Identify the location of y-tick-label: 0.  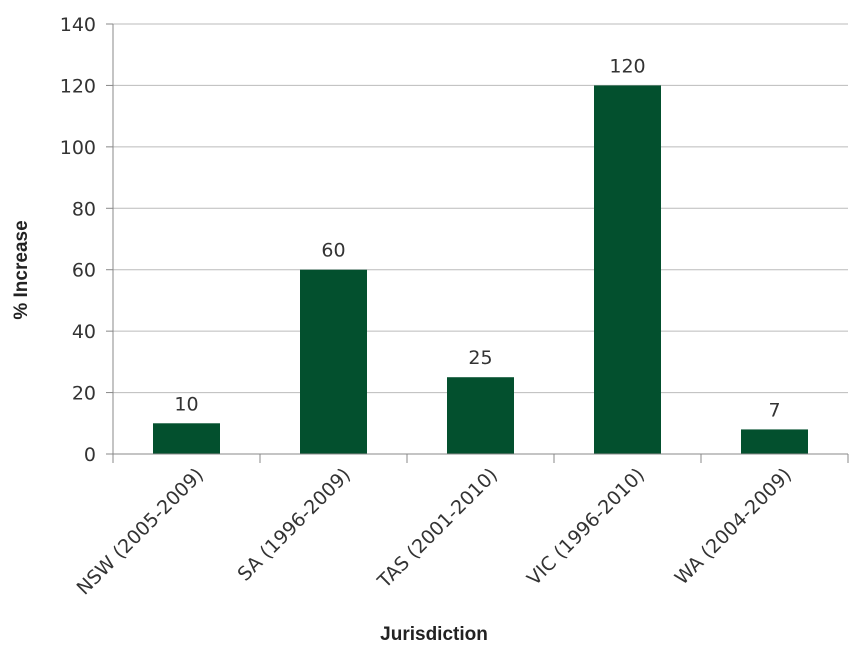
(90, 455).